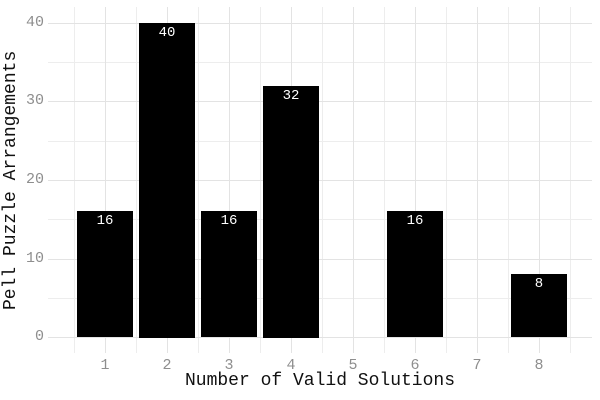 The width and height of the screenshot is (600, 400). What do you see at coordinates (539, 365) in the screenshot?
I see `x-tick-label: 8` at bounding box center [539, 365].